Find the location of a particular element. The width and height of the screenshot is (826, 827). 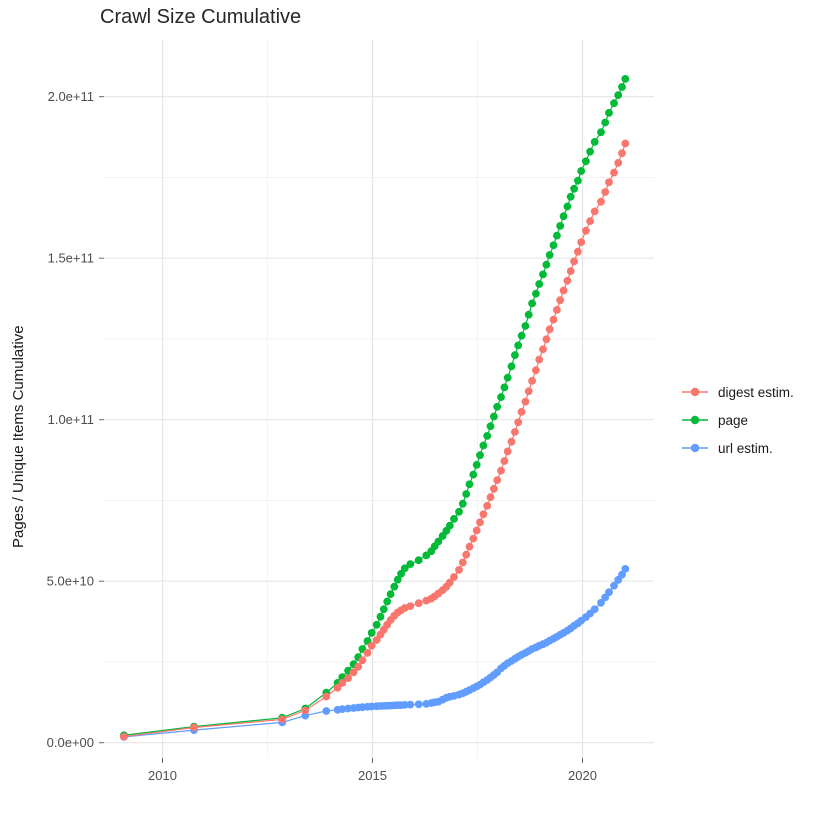

y-tick-label: 5.0e+10 is located at coordinates (70, 581).